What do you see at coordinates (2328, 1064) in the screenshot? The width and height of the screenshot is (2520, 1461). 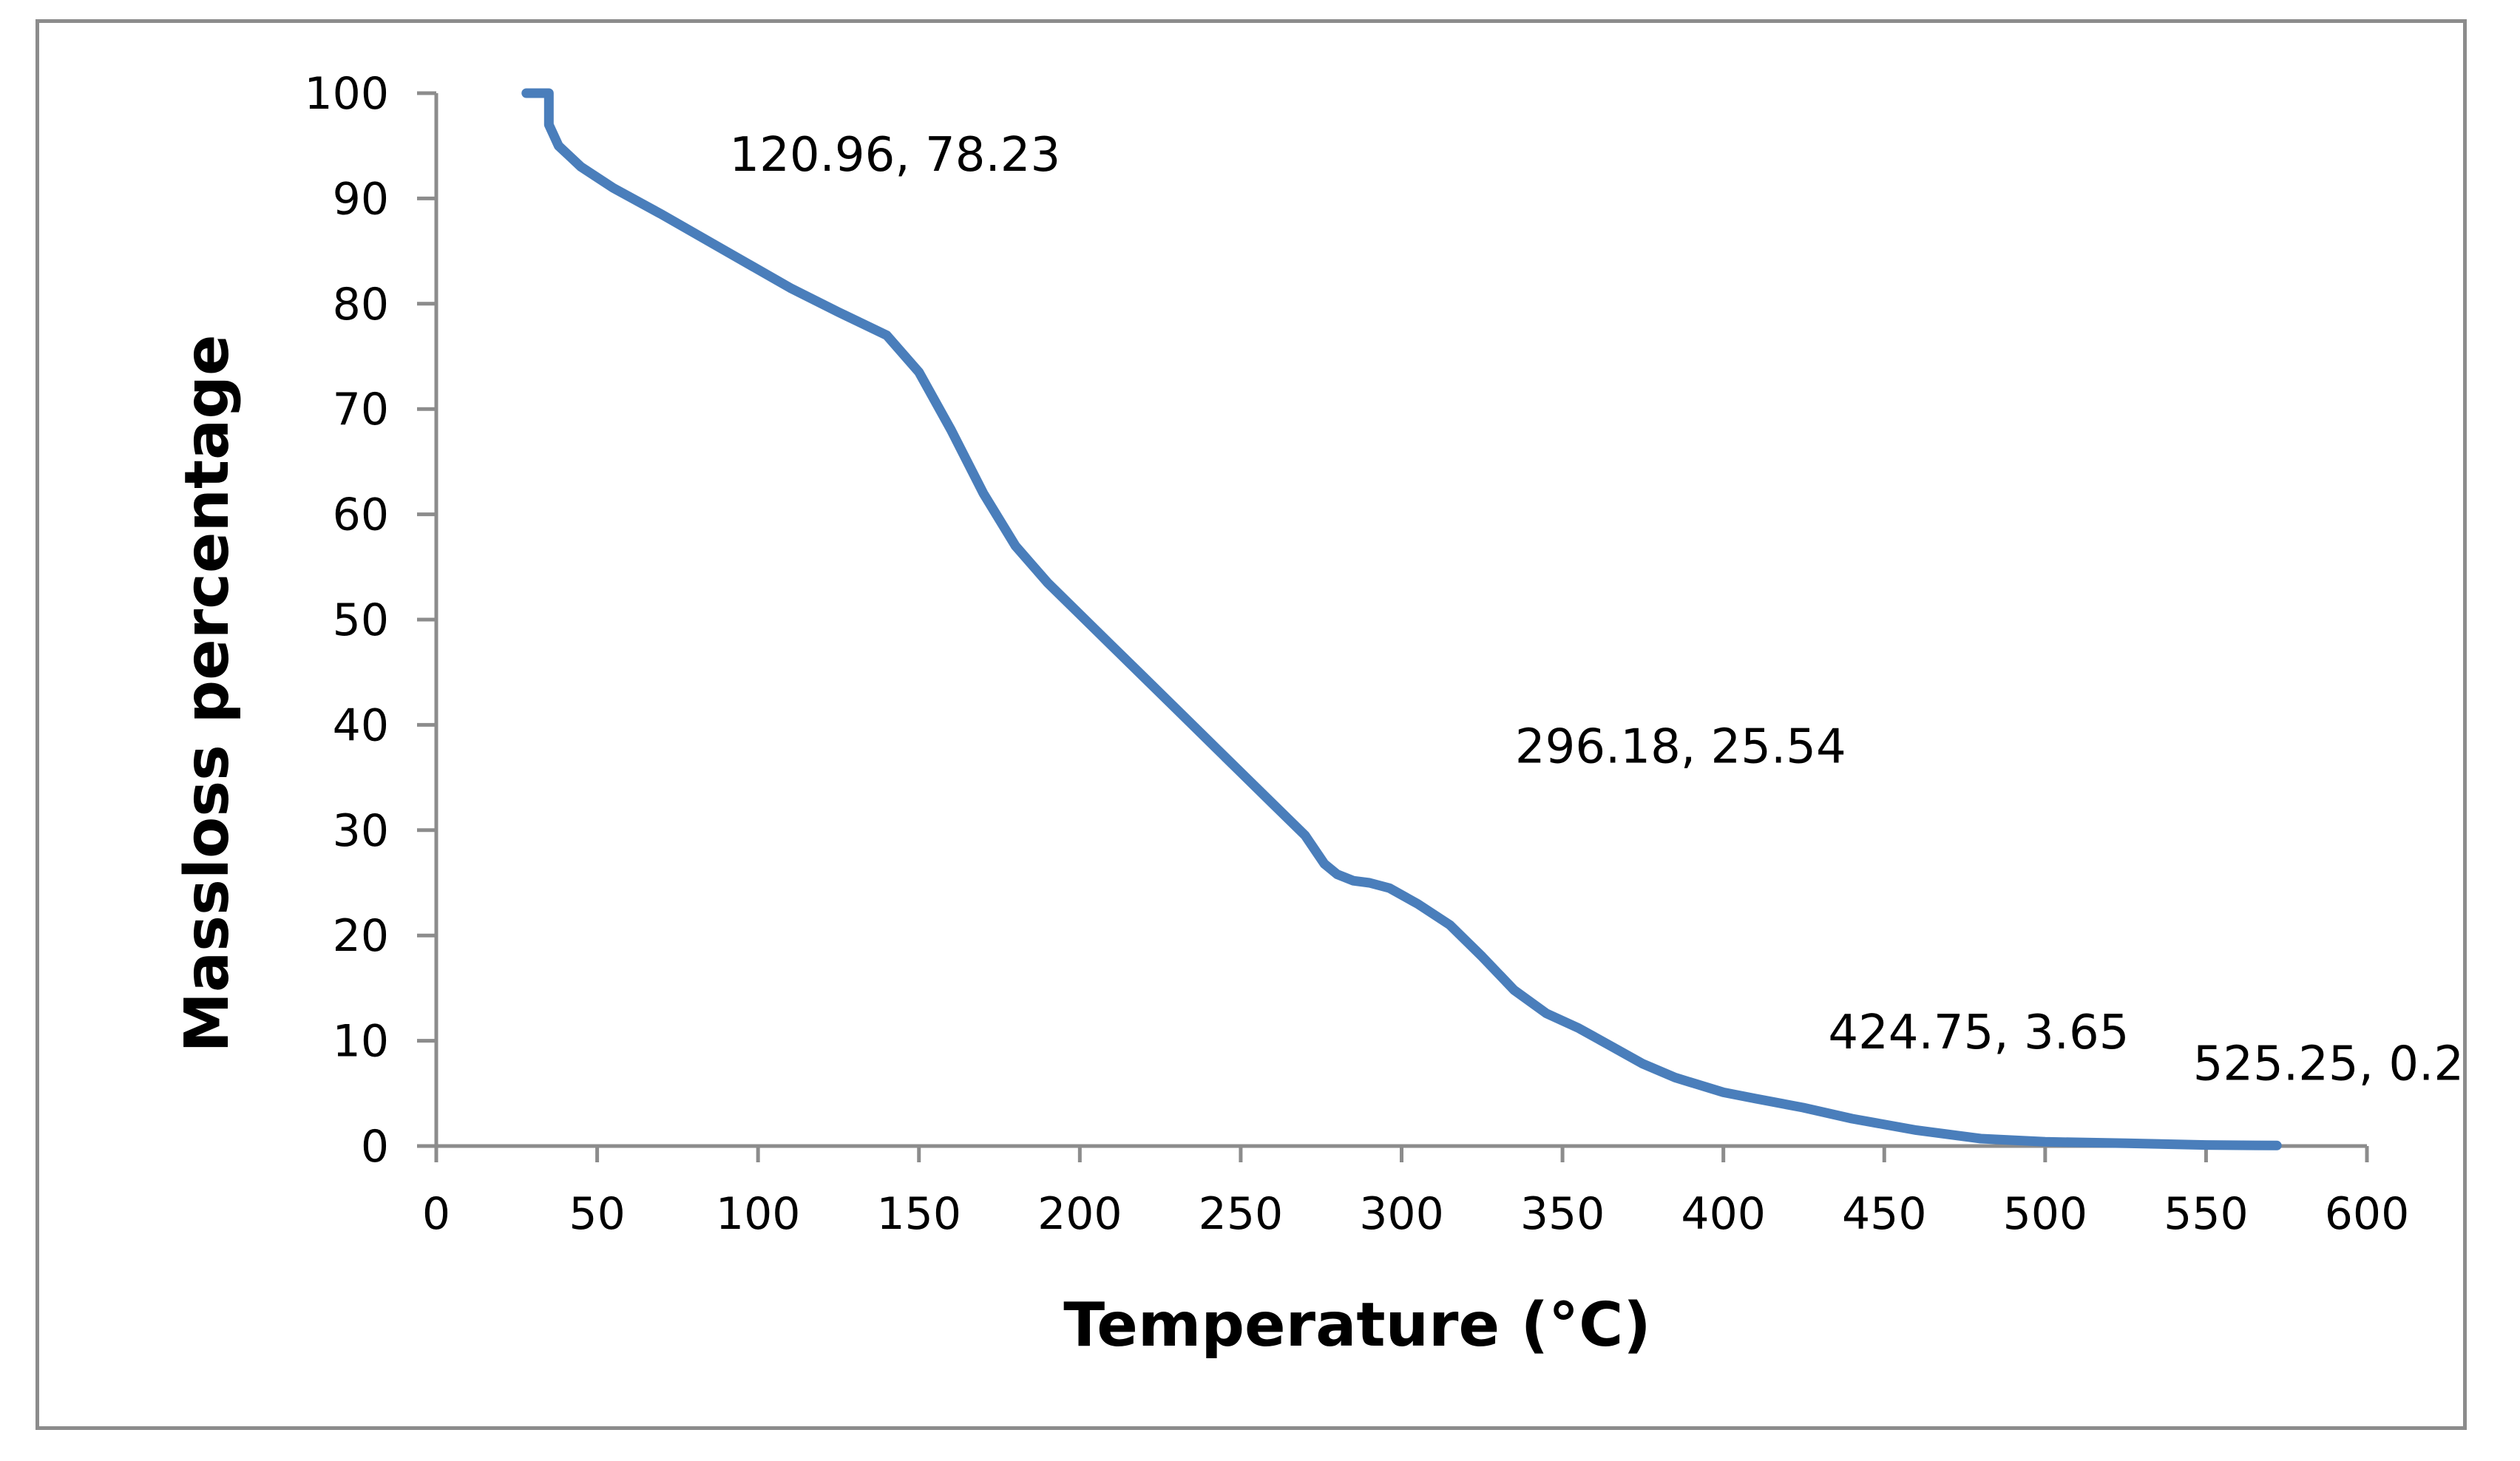 I see `data-label: 525.25, 0.26` at bounding box center [2328, 1064].